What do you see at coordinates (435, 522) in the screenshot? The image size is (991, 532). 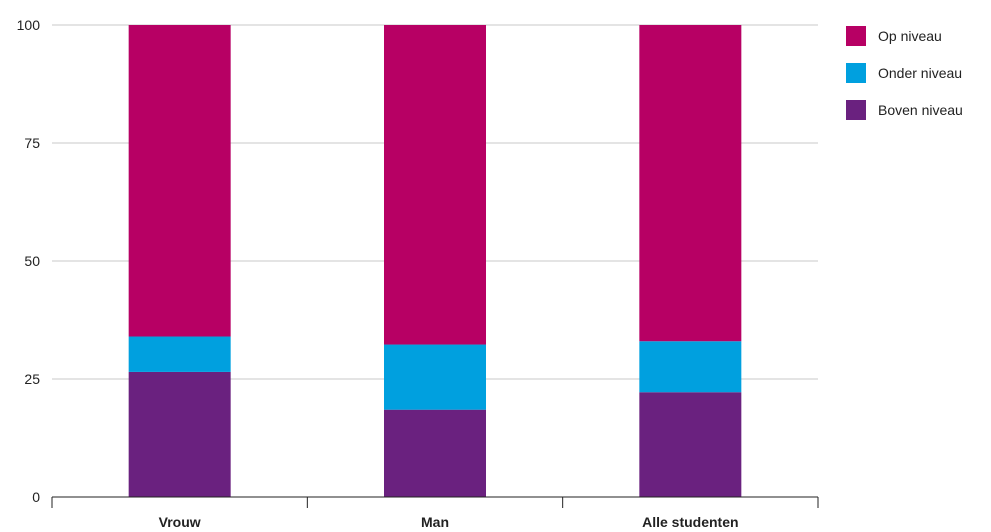 I see `x-category-label: Man` at bounding box center [435, 522].